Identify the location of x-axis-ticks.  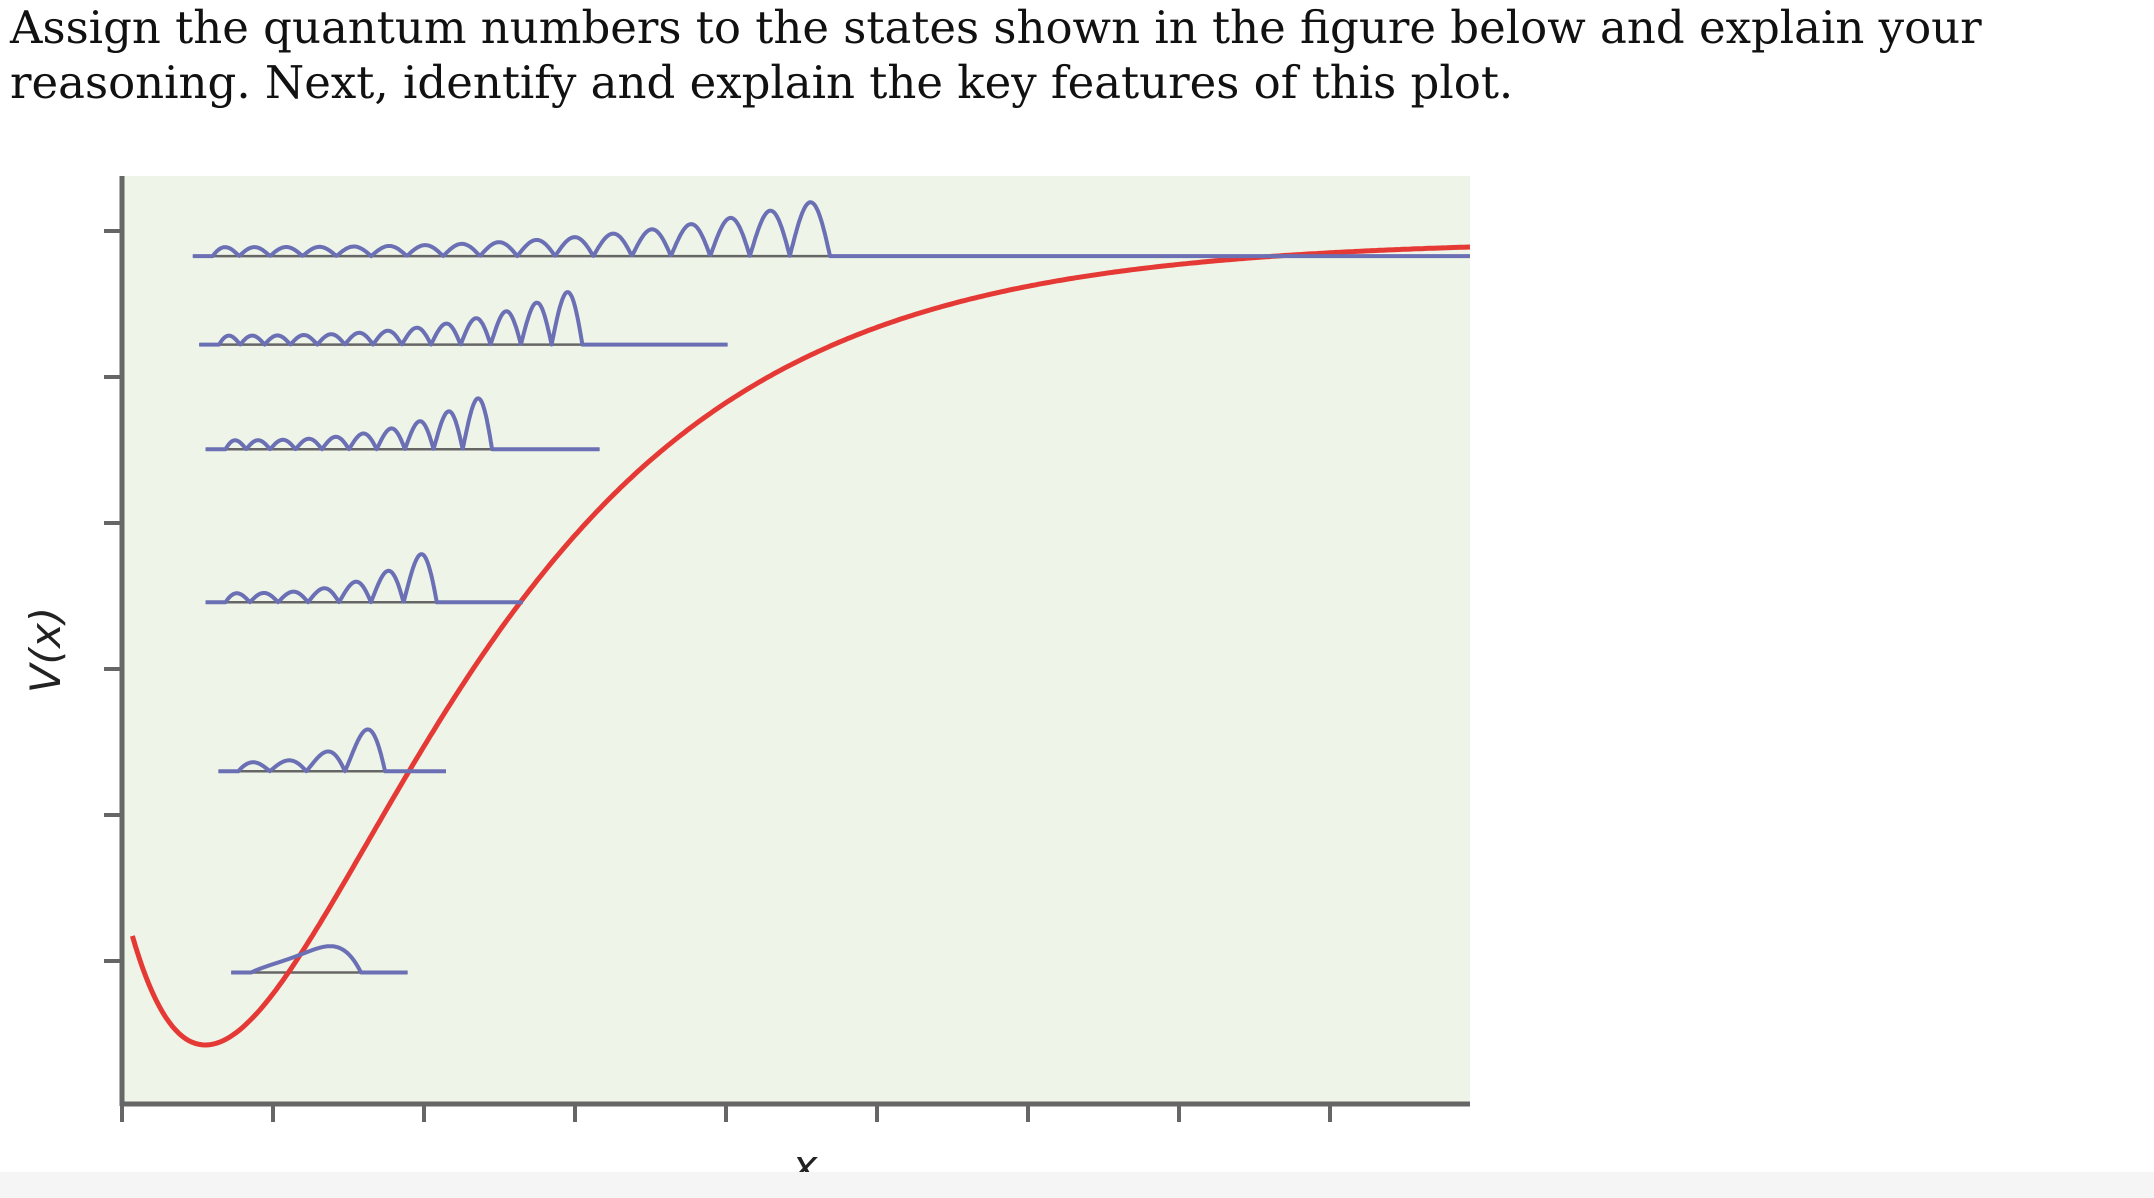
(726, 1113).